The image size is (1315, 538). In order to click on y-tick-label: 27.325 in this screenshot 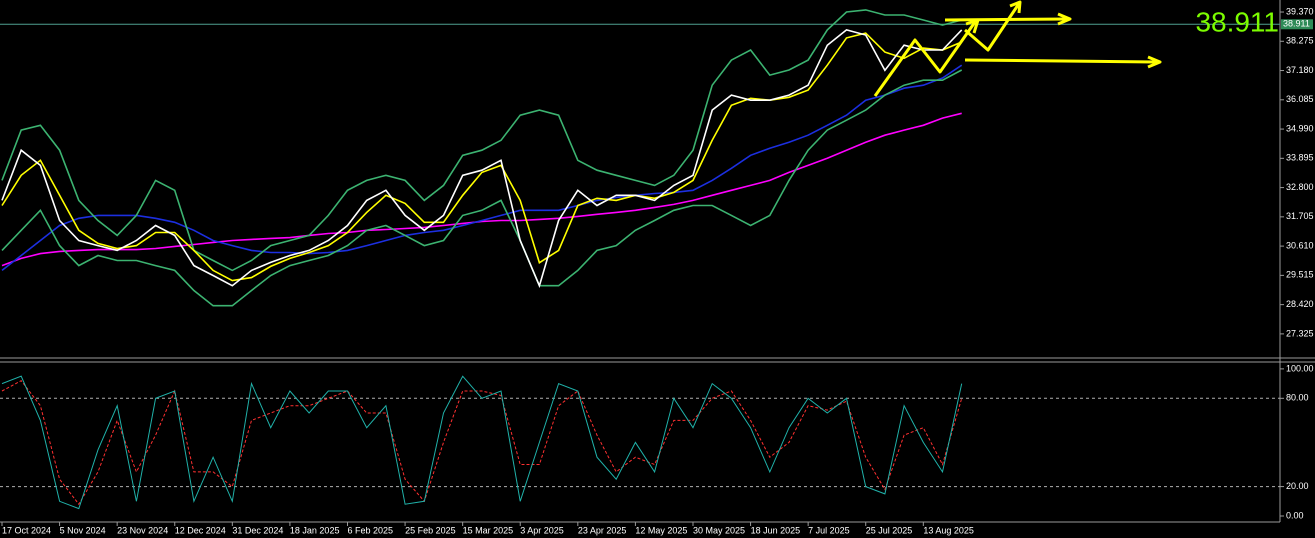, I will do `click(1300, 333)`.